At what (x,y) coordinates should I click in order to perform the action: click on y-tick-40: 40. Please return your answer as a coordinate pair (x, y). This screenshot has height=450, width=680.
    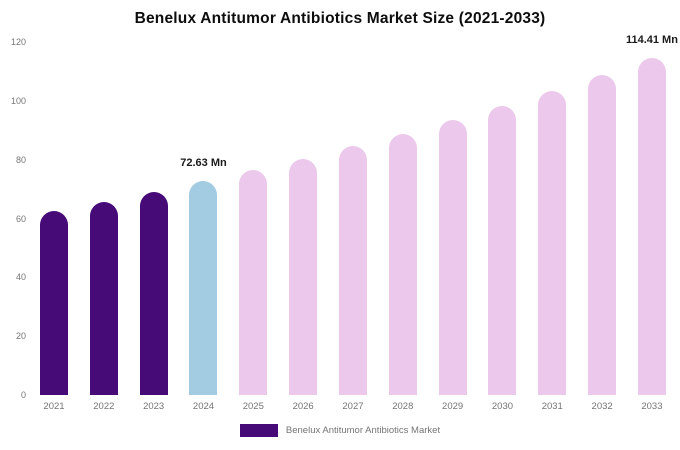
    Looking at the image, I should click on (20, 277).